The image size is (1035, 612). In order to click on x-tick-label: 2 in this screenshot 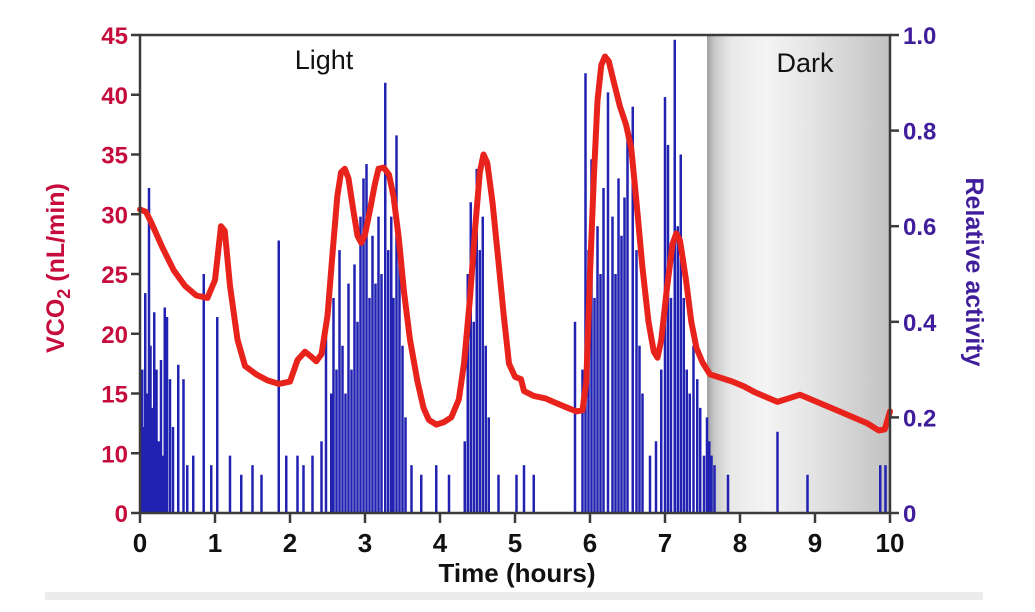, I will do `click(290, 543)`.